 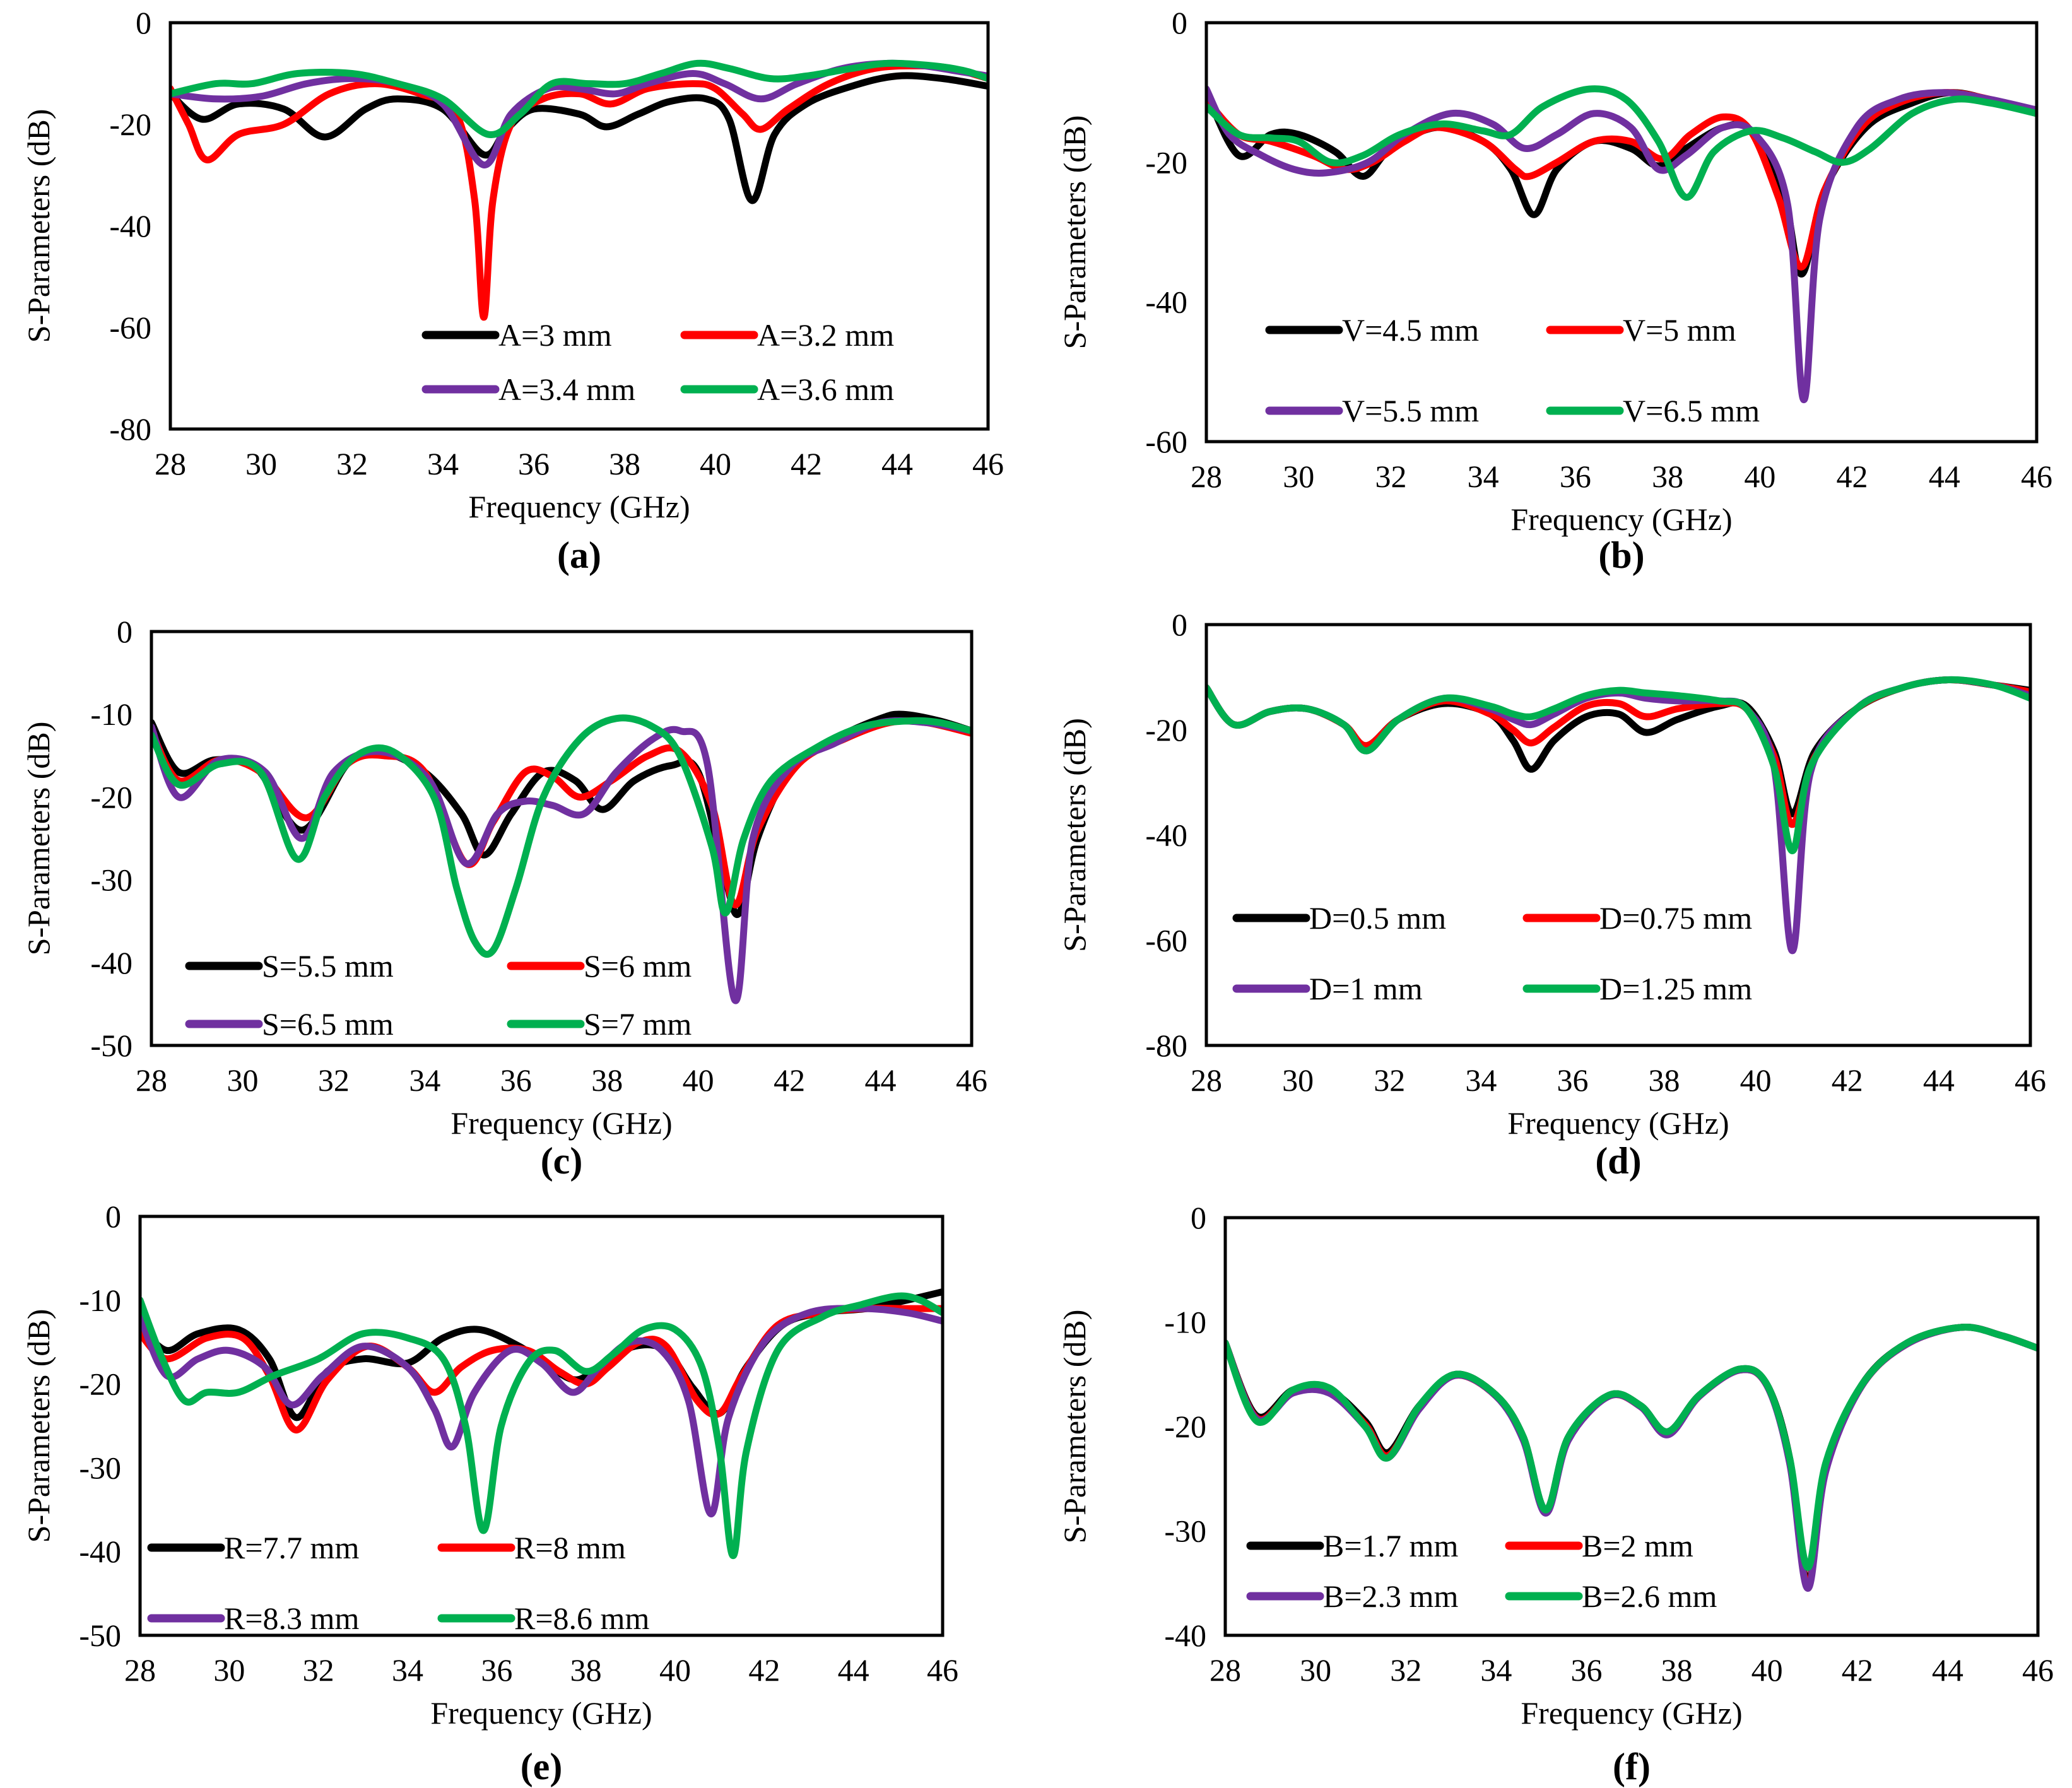 I want to click on panel-label: (c), so click(x=562, y=1161).